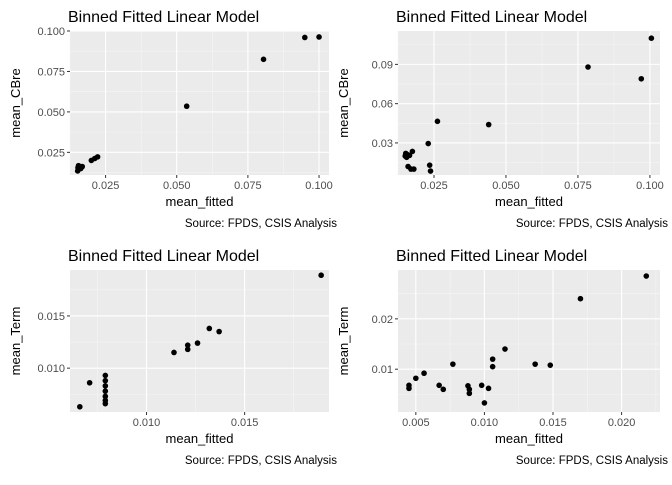  I want to click on y-tick-label: 0.075, so click(51, 72).